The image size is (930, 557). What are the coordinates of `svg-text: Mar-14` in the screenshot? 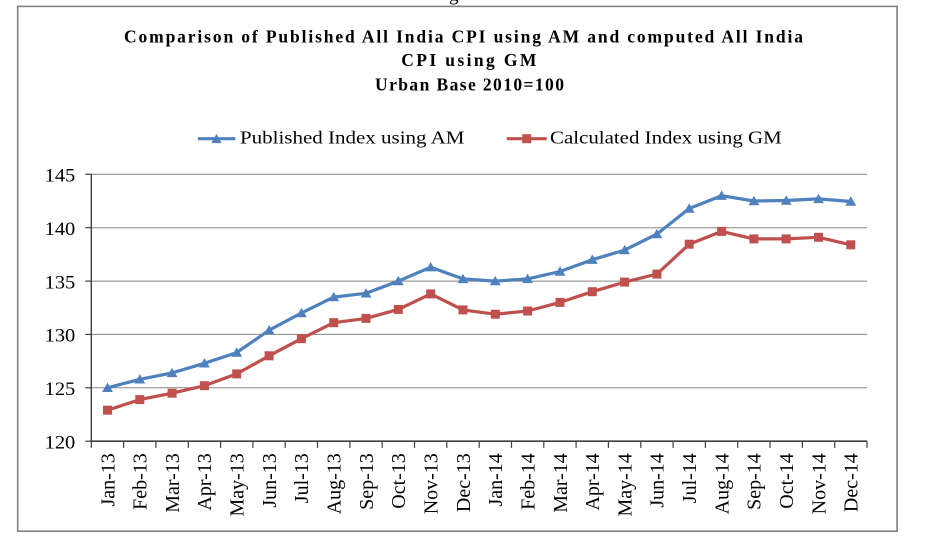 It's located at (561, 483).